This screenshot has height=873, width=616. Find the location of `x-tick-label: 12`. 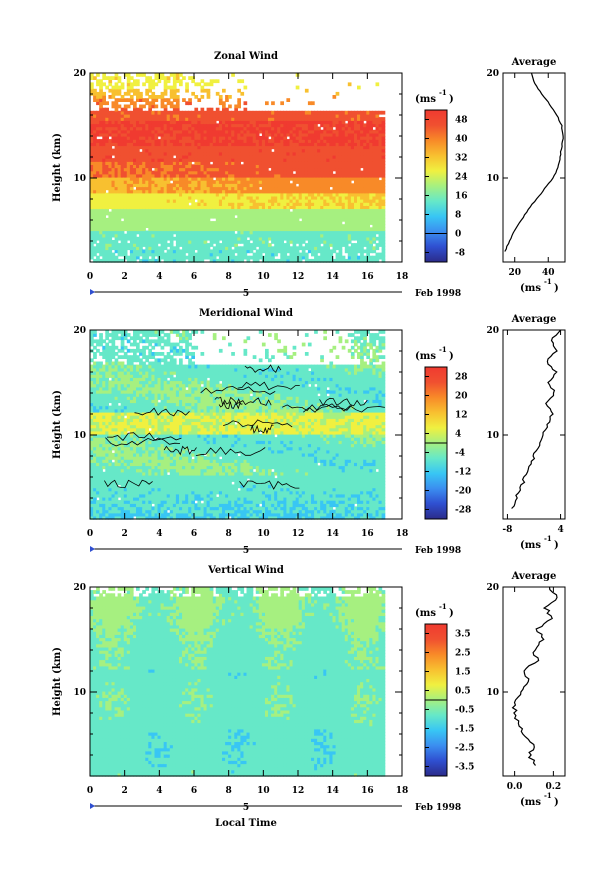

x-tick-label: 12 is located at coordinates (298, 277).